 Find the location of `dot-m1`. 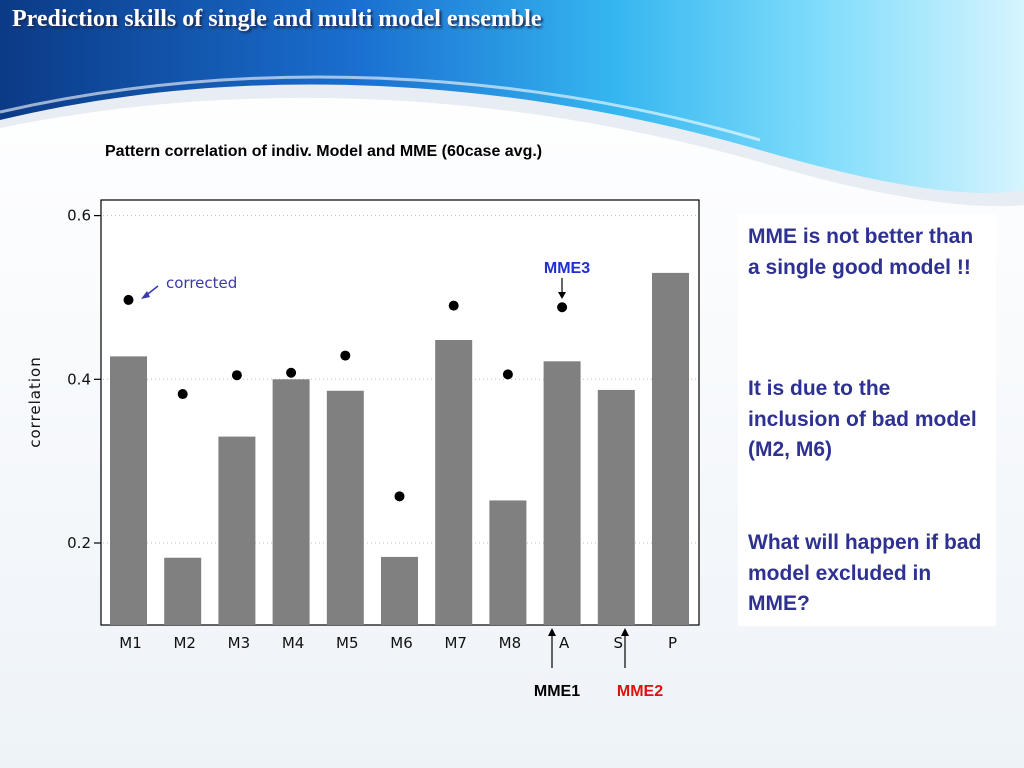

dot-m1 is located at coordinates (128, 299).